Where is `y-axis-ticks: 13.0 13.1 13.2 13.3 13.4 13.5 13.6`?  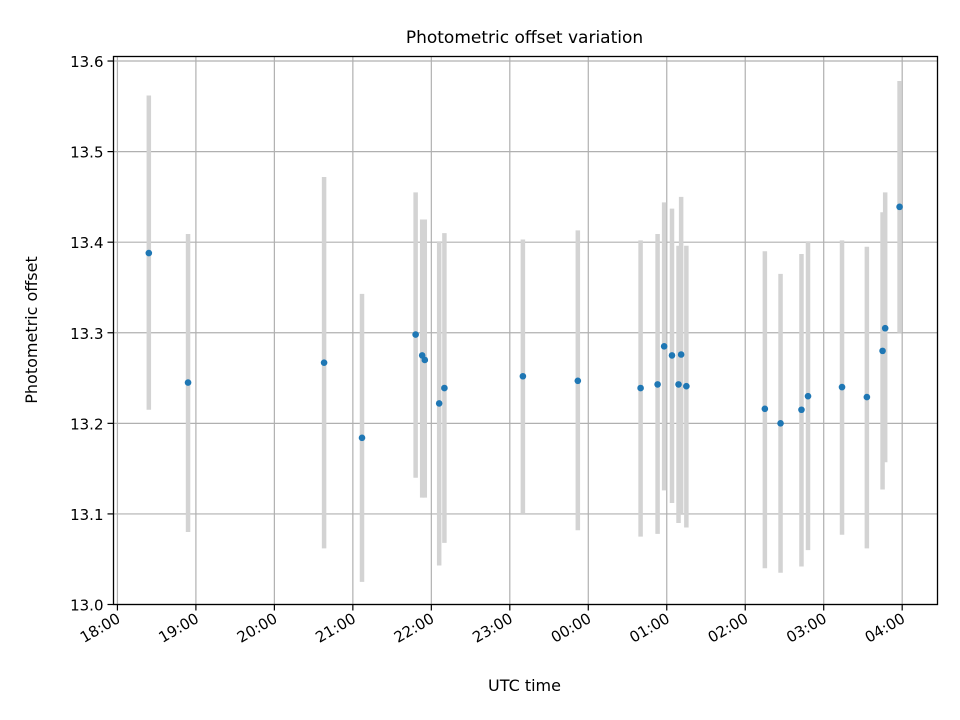
y-axis-ticks: 13.0 13.1 13.2 13.3 13.4 13.5 13.6 is located at coordinates (92, 334).